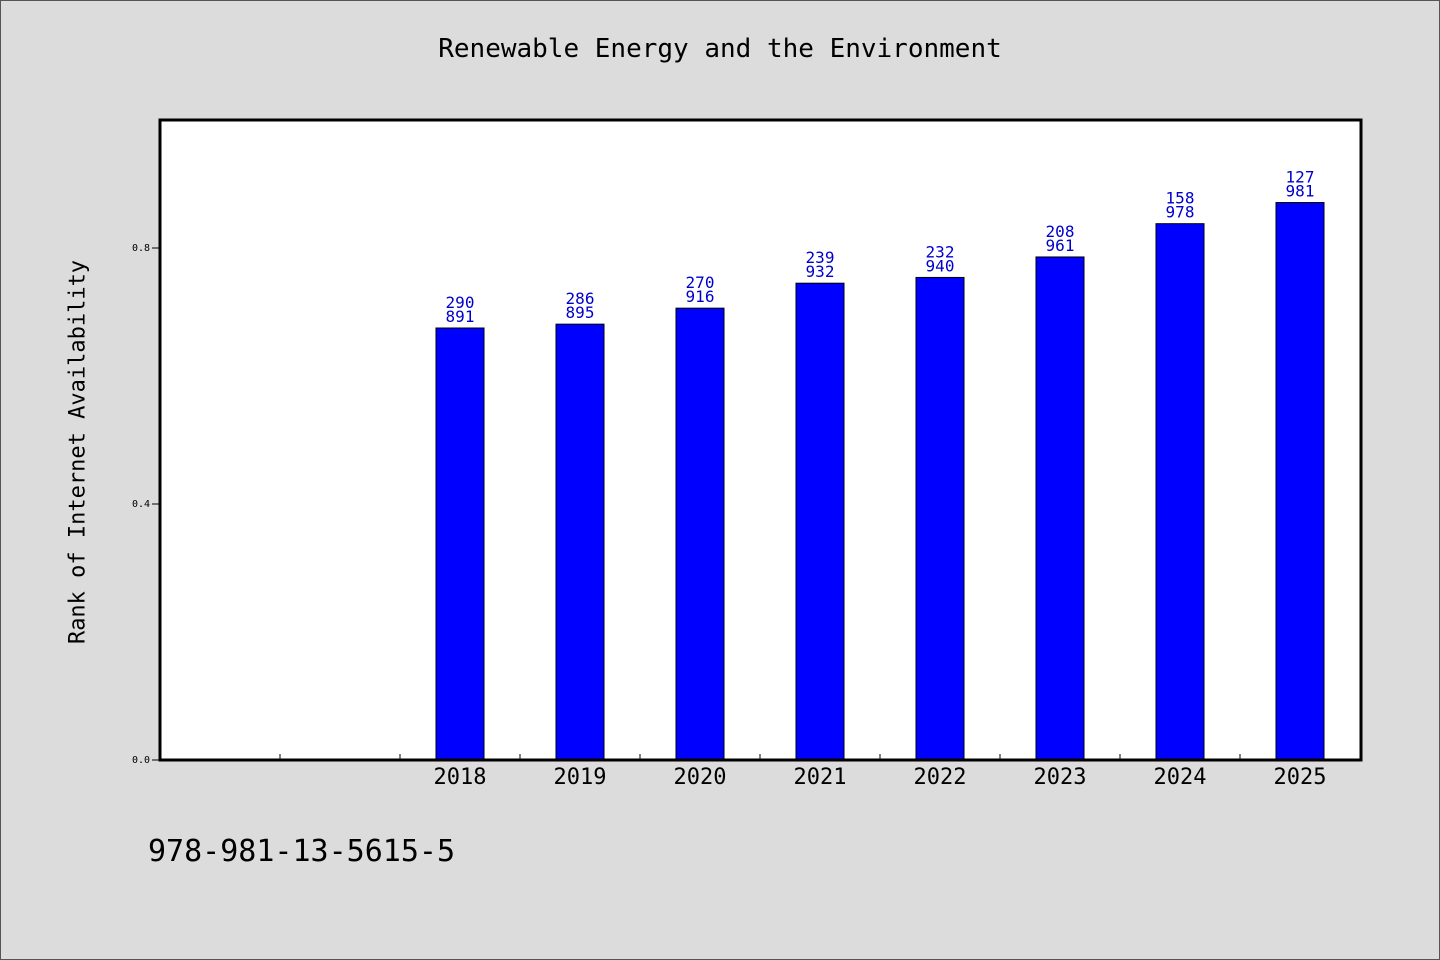 The width and height of the screenshot is (1440, 960). What do you see at coordinates (1060, 231) in the screenshot?
I see `data-label-top: 208` at bounding box center [1060, 231].